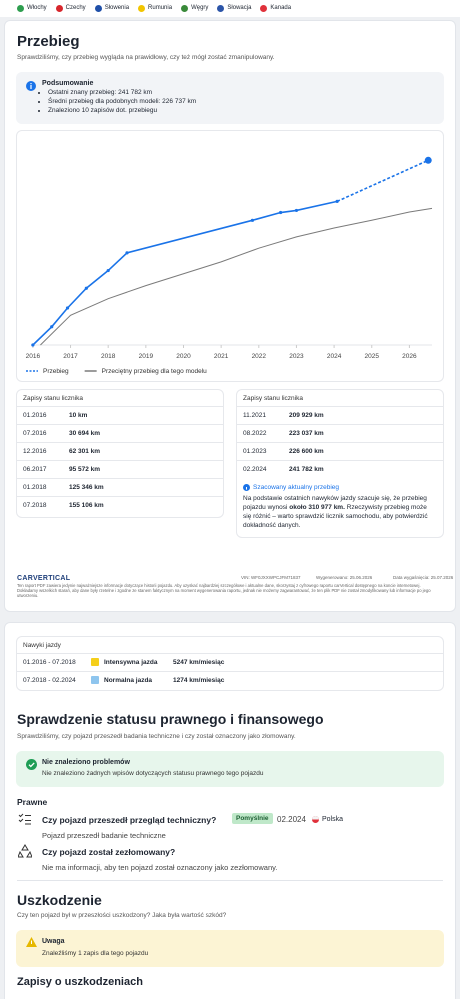 The image size is (460, 999). I want to click on cell: 30 694 km, so click(85, 433).